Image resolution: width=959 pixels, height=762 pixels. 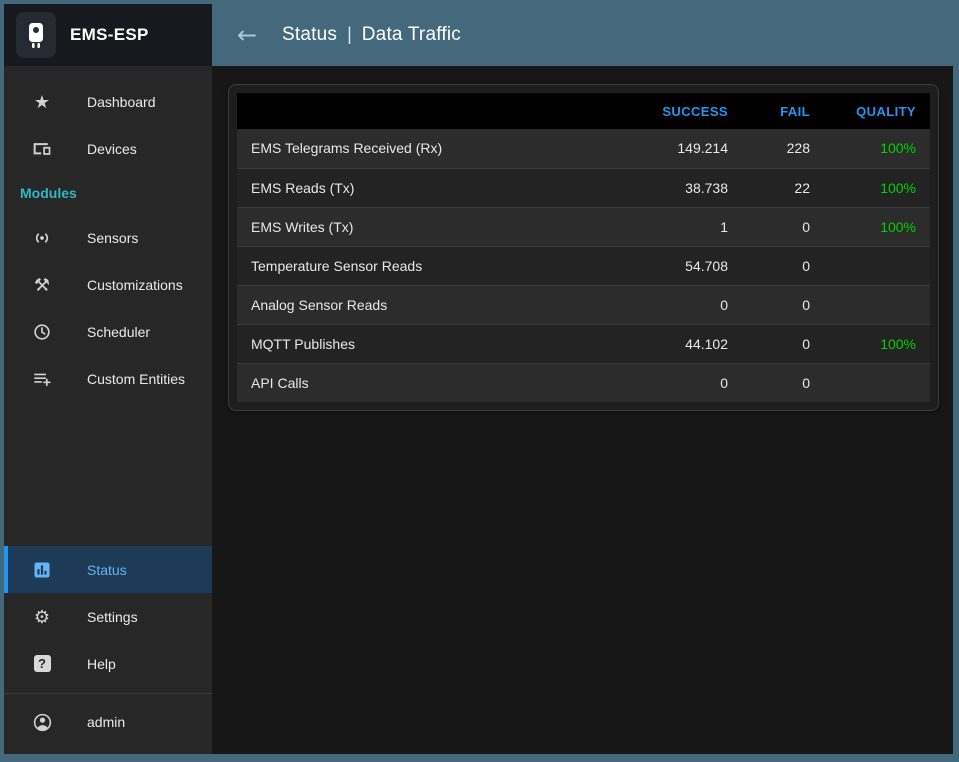 I want to click on stat-name: MQTT Publishes, so click(x=429, y=344).